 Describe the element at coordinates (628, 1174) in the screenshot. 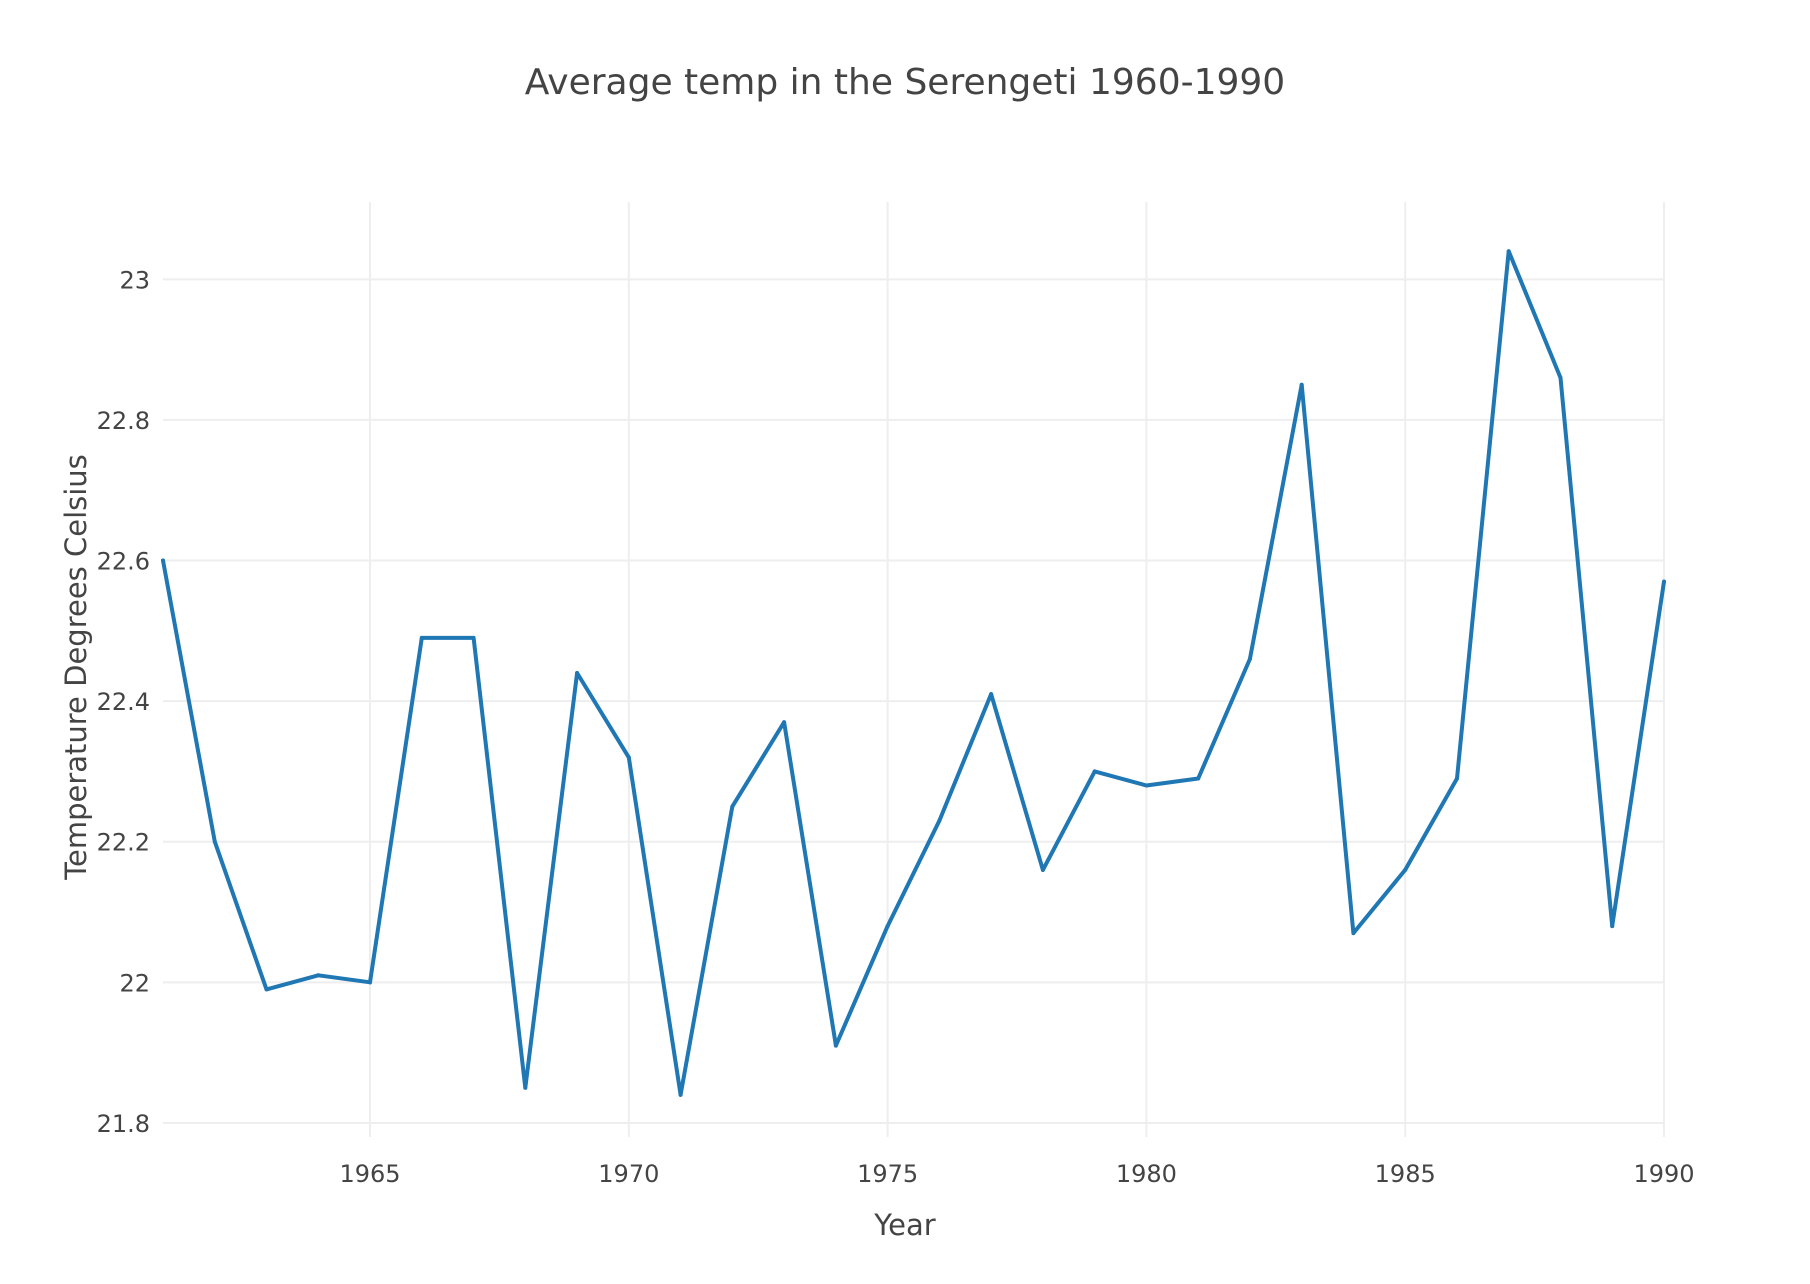

I see `x-tick-label: 1970` at that location.